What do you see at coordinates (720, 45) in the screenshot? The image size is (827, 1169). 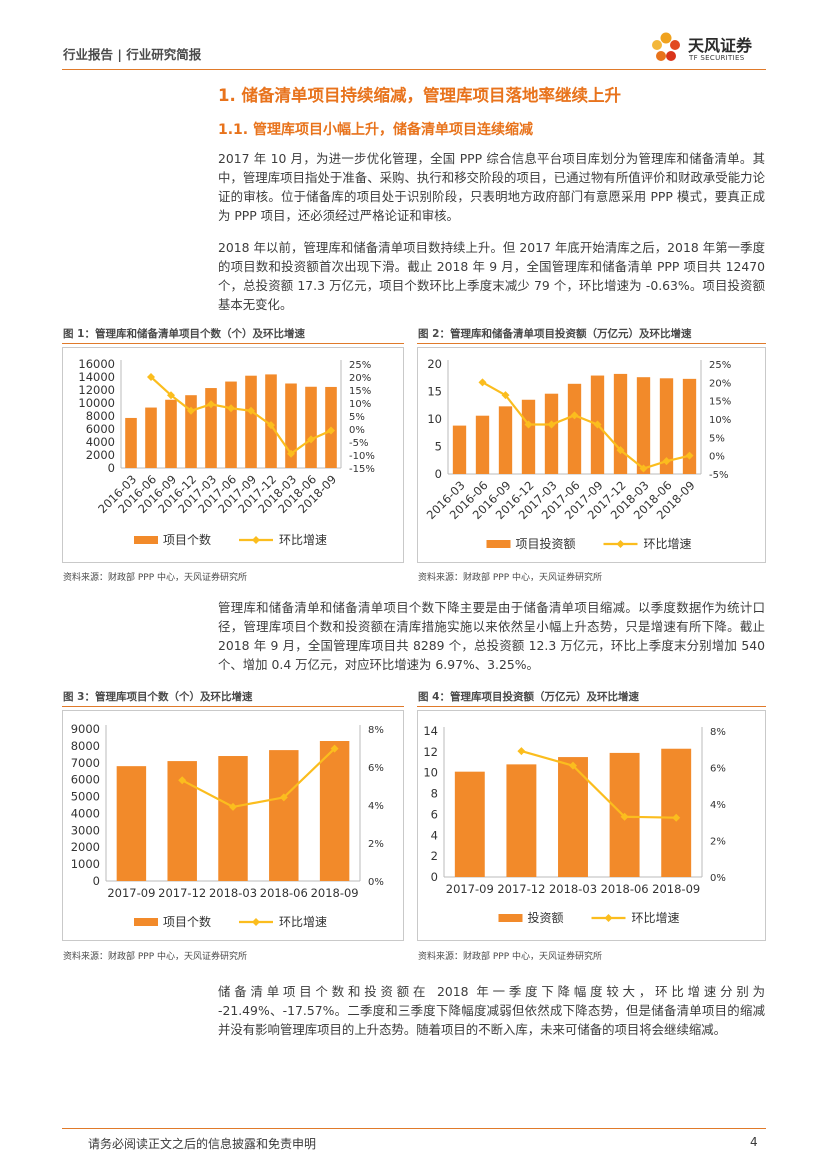 I see `logo-name: 天风证券` at bounding box center [720, 45].